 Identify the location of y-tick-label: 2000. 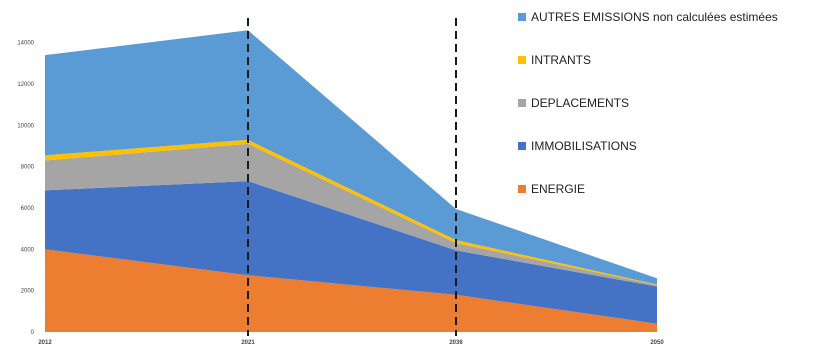
(28, 292).